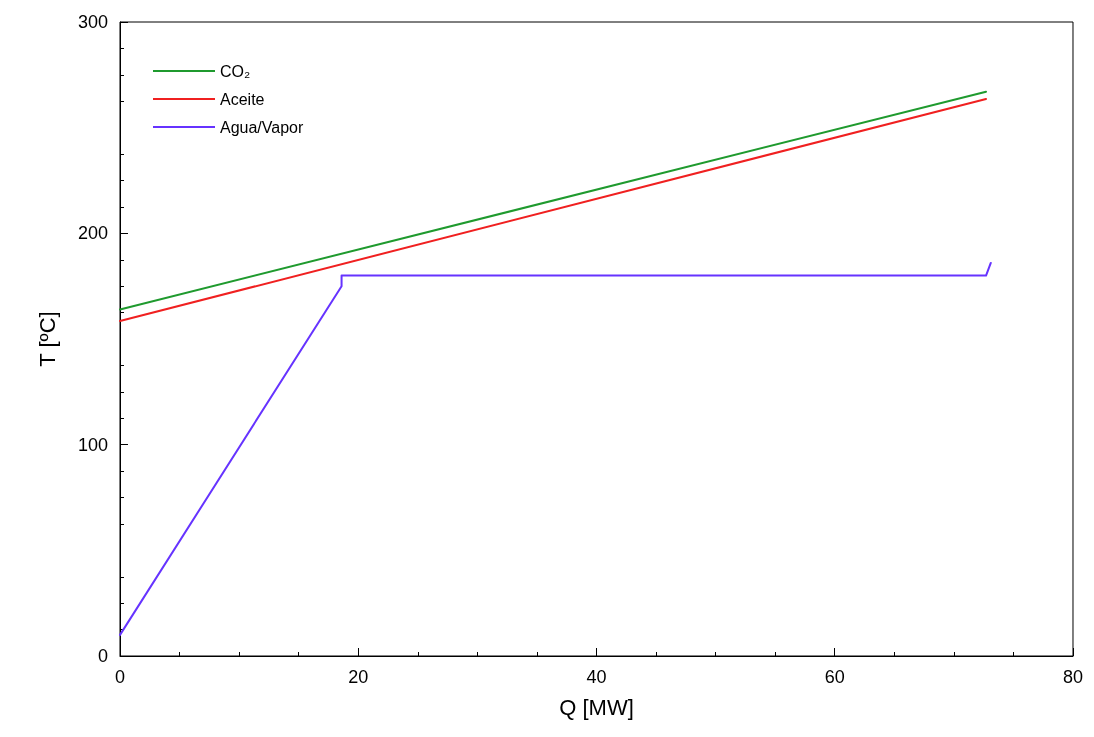  Describe the element at coordinates (596, 707) in the screenshot. I see `x-axis-title: Q [MW]` at that location.